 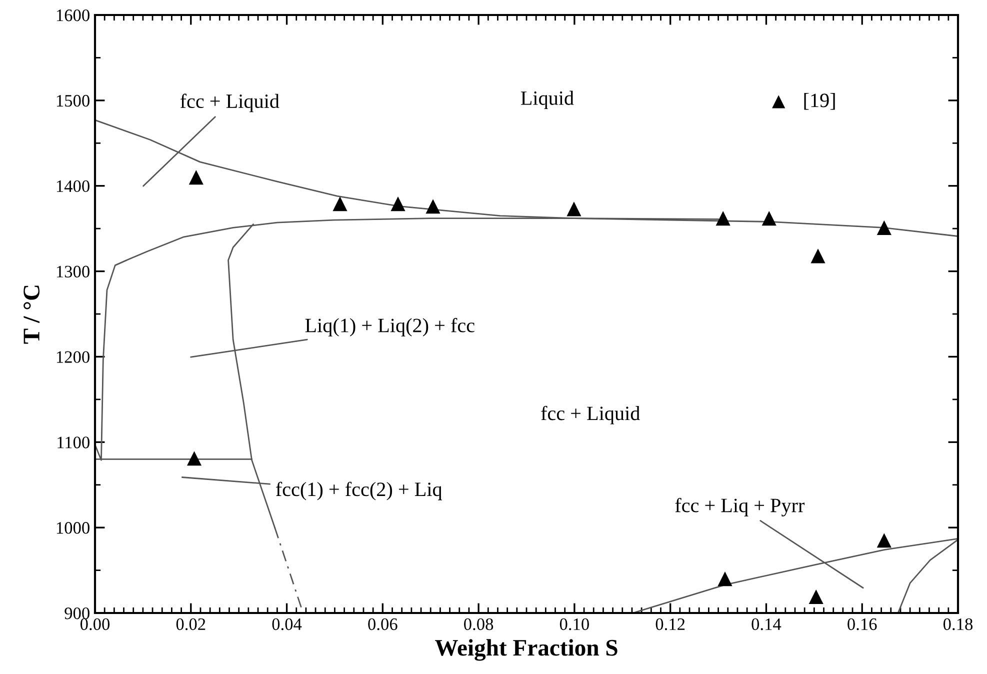 I want to click on y-tick-label: 1000, so click(x=73, y=528).